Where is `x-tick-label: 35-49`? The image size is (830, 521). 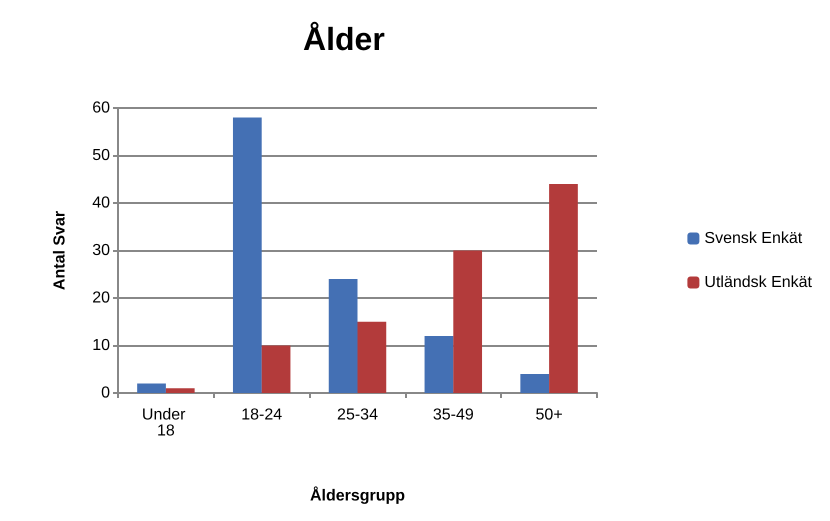
x-tick-label: 35-49 is located at coordinates (453, 415).